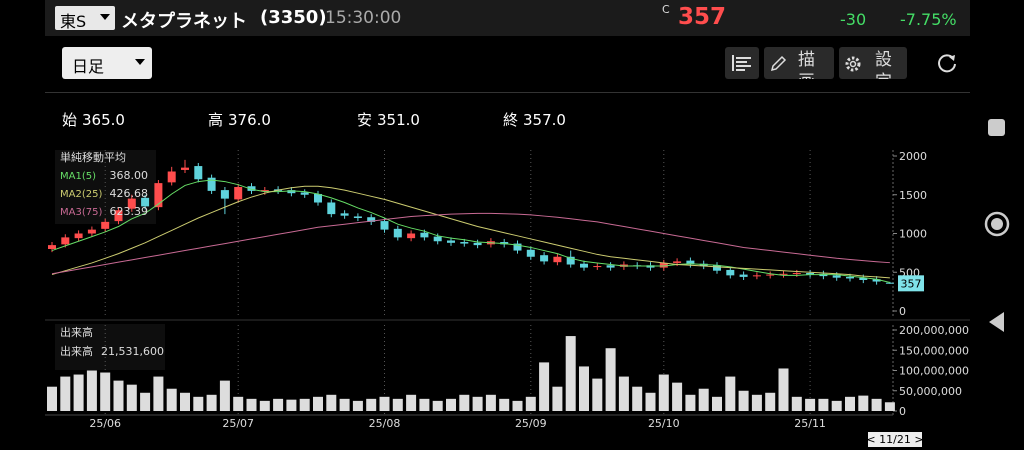 This screenshot has height=450, width=1024. What do you see at coordinates (216, 120) in the screenshot?
I see `ohlc-label: 高` at bounding box center [216, 120].